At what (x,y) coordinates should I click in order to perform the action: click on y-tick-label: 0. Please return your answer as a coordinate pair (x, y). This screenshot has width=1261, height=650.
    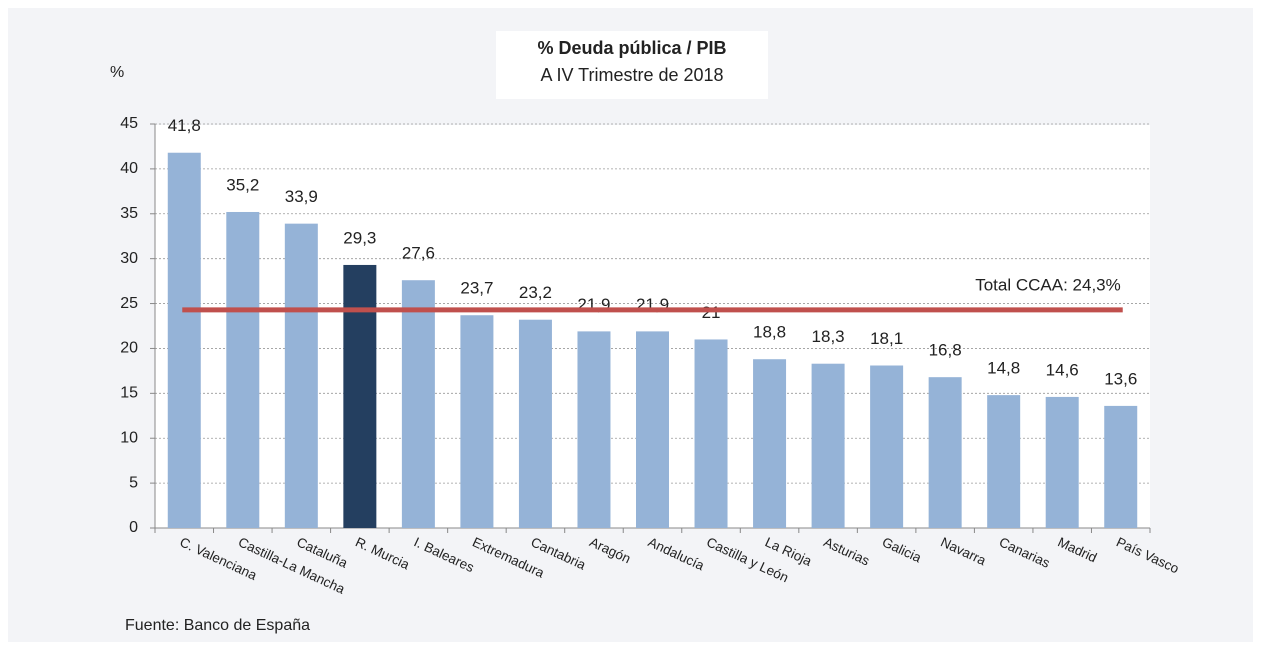
    Looking at the image, I should click on (133, 527).